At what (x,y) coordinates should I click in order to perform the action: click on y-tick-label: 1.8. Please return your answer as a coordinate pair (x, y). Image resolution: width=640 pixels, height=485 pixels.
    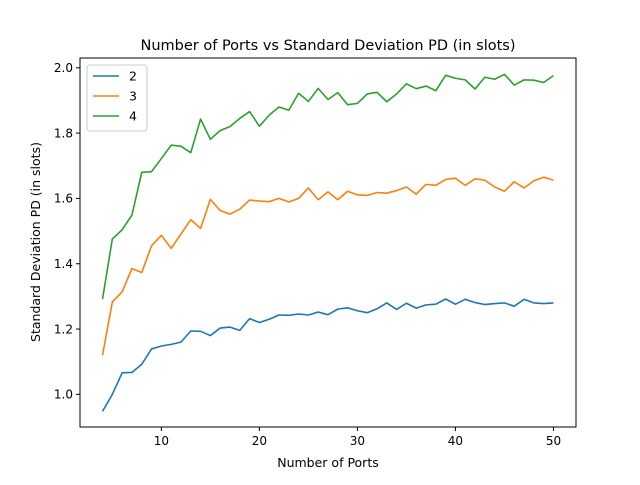
    Looking at the image, I should click on (63, 133).